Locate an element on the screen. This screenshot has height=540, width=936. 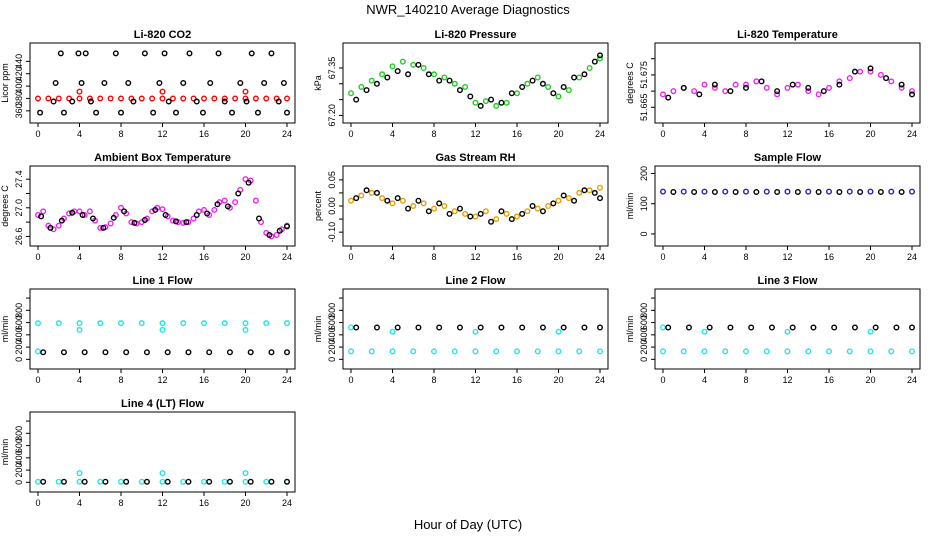
y-tick-label: 800 is located at coordinates (19, 433).